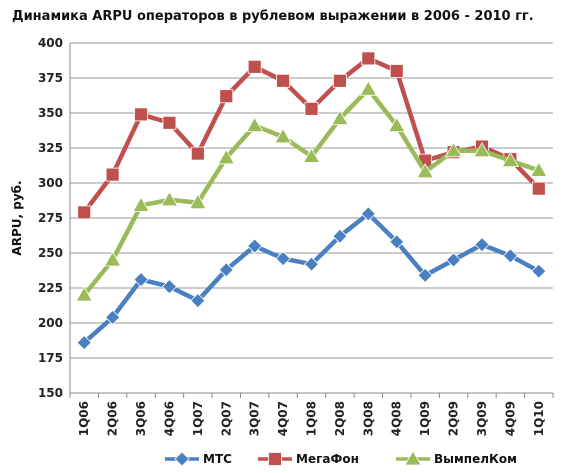  Describe the element at coordinates (510, 418) in the screenshot. I see `x-tick-label: 4Q09` at that location.